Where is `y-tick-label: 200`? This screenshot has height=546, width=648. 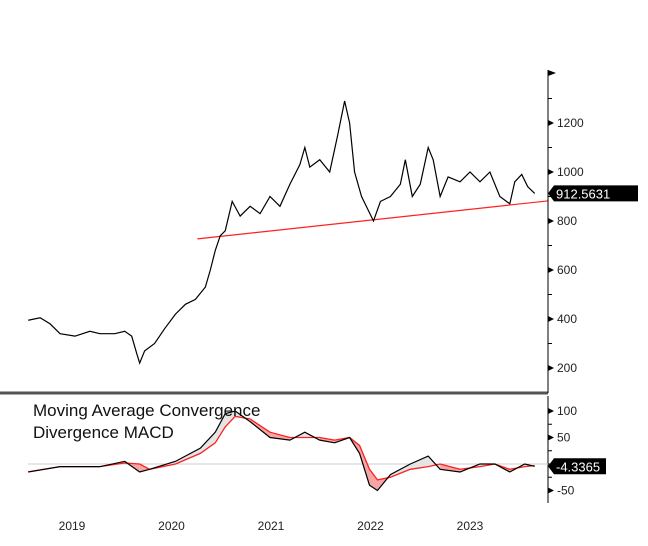
y-tick-label: 200 is located at coordinates (567, 368).